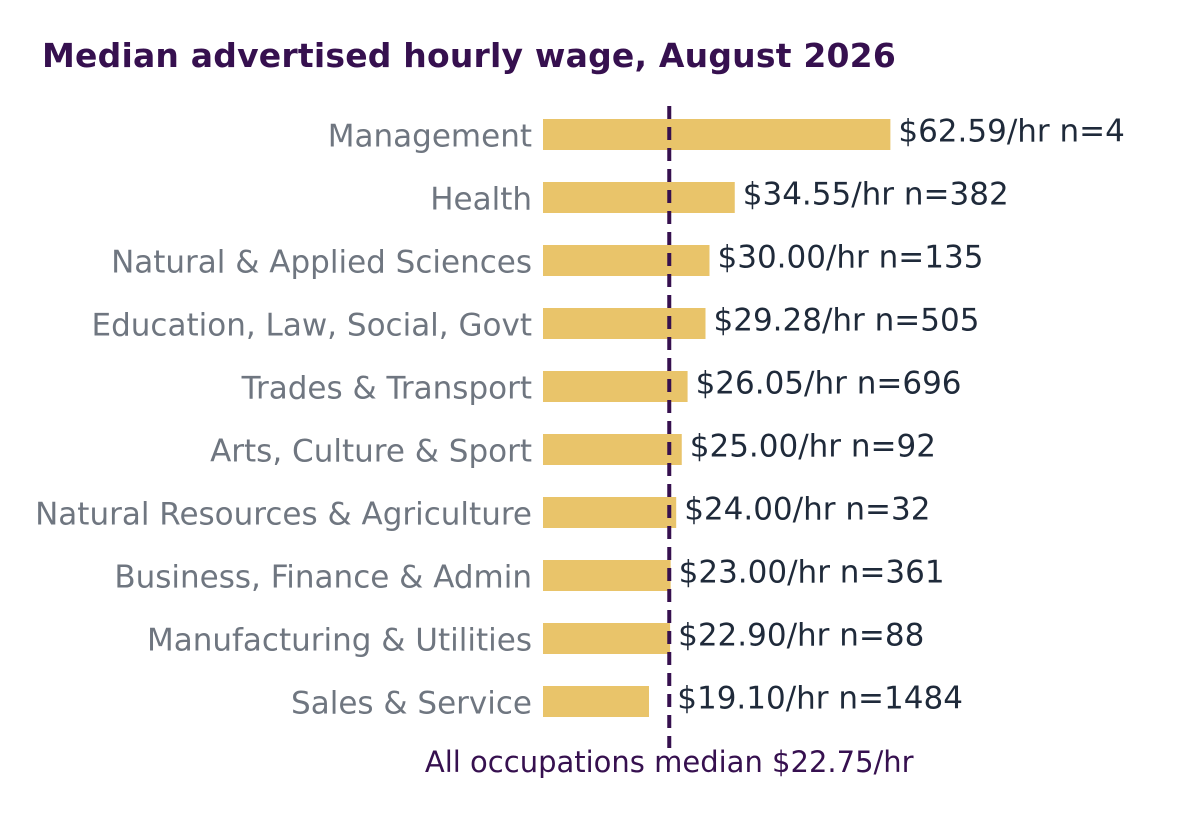 This screenshot has width=1180, height=840. I want to click on category-label-8: Manufacturing & Utilities, so click(339, 641).